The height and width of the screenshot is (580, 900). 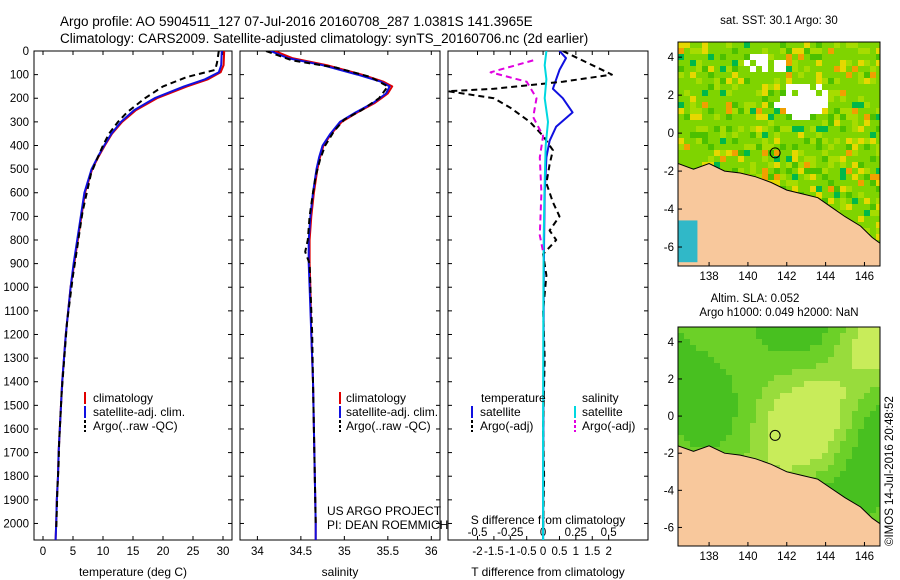 What do you see at coordinates (779, 214) in the screenshot?
I see `land-mass` at bounding box center [779, 214].